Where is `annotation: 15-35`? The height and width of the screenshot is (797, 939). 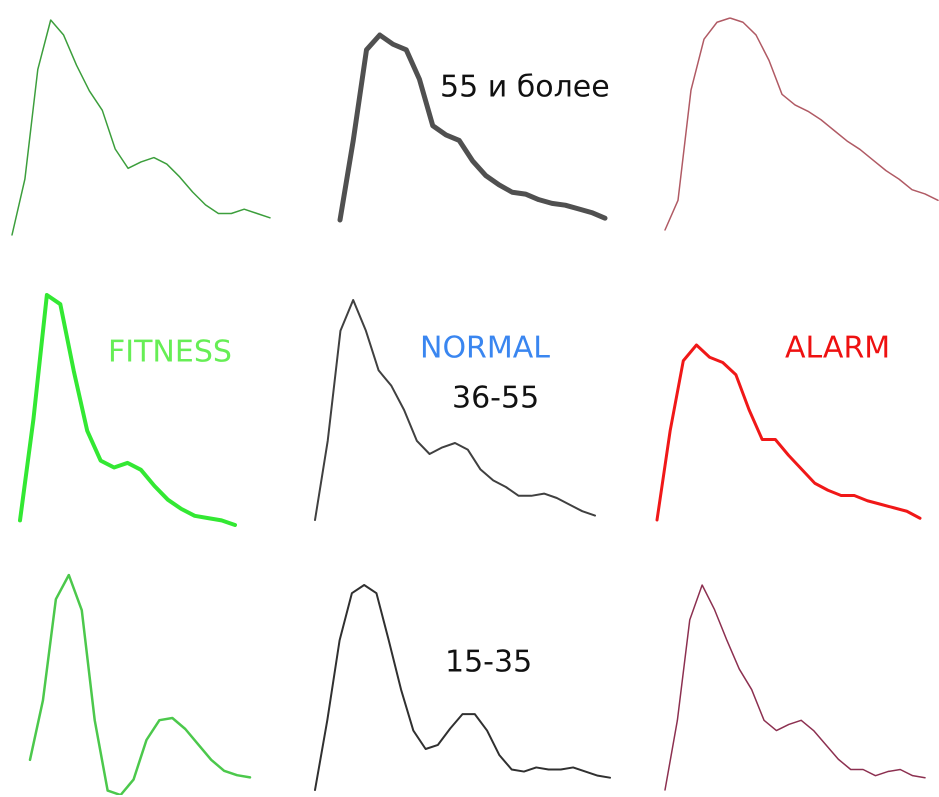 annotation: 15-35 is located at coordinates (488, 662).